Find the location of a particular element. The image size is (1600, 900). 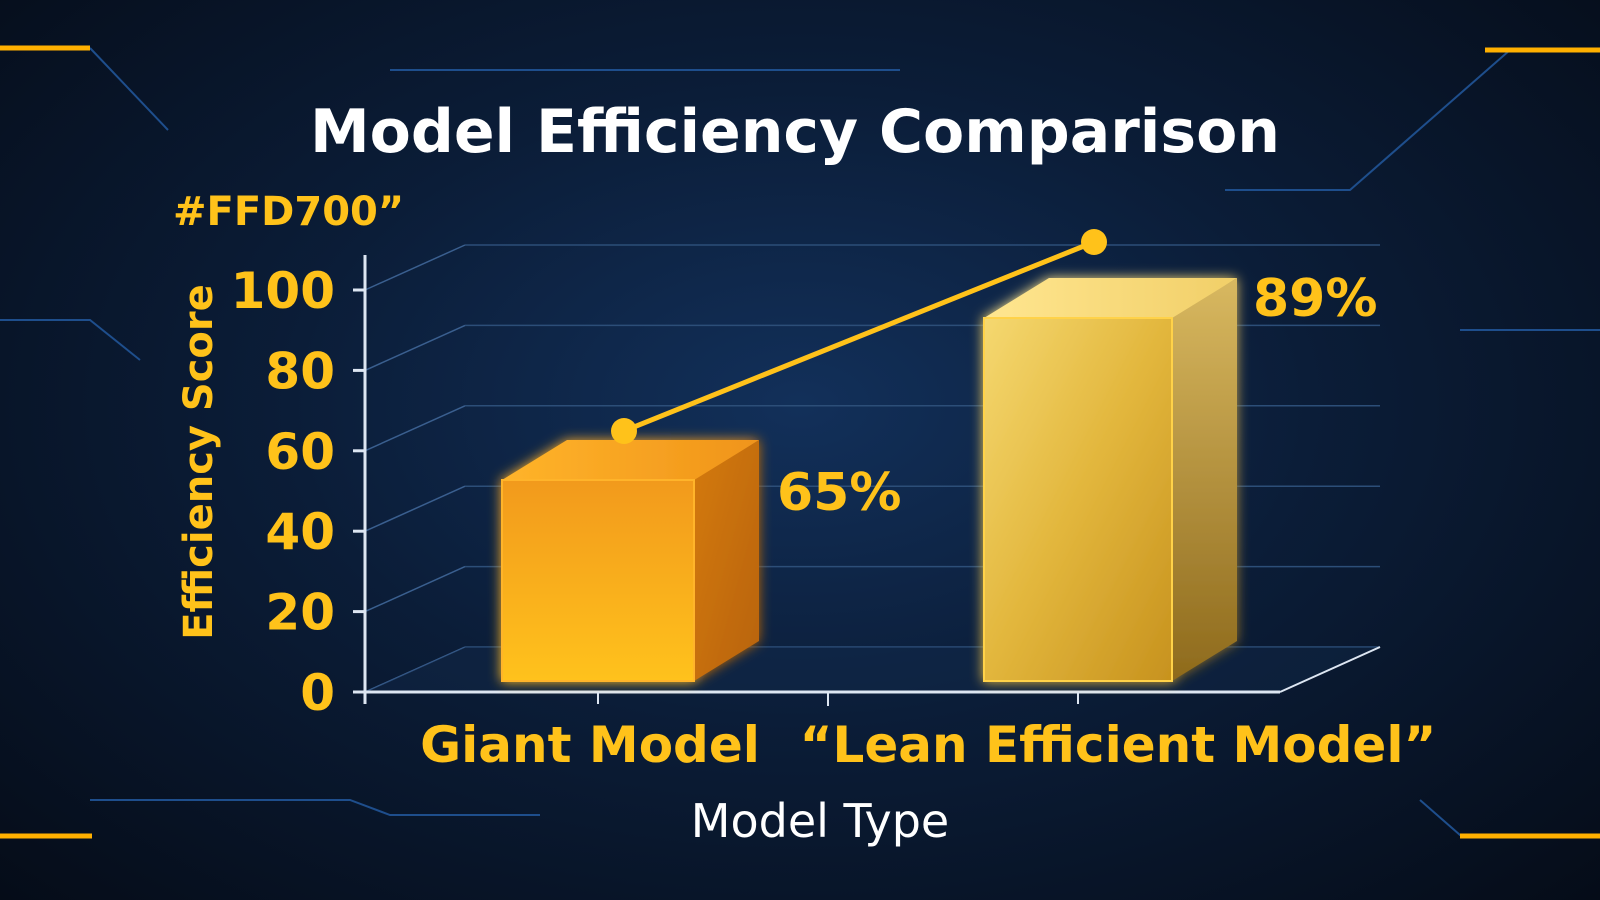

y-tick-label: 80 is located at coordinates (300, 371).